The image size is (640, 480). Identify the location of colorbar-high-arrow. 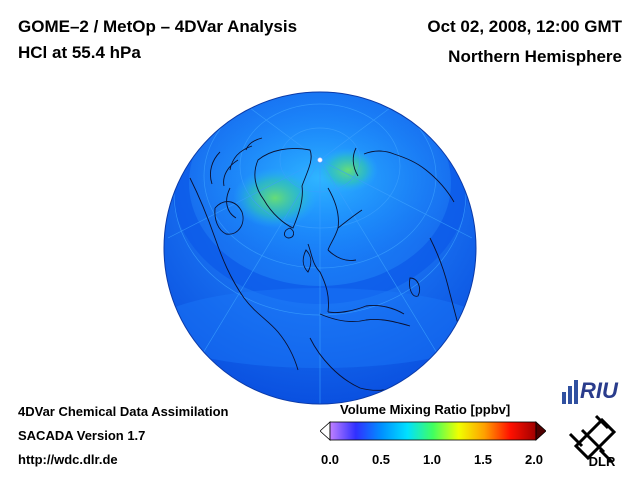
(540, 431).